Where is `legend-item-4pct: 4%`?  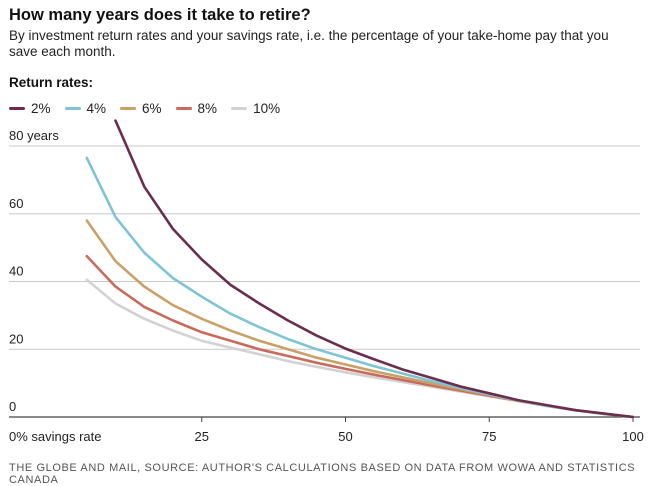
legend-item-4pct: 4% is located at coordinates (85, 108).